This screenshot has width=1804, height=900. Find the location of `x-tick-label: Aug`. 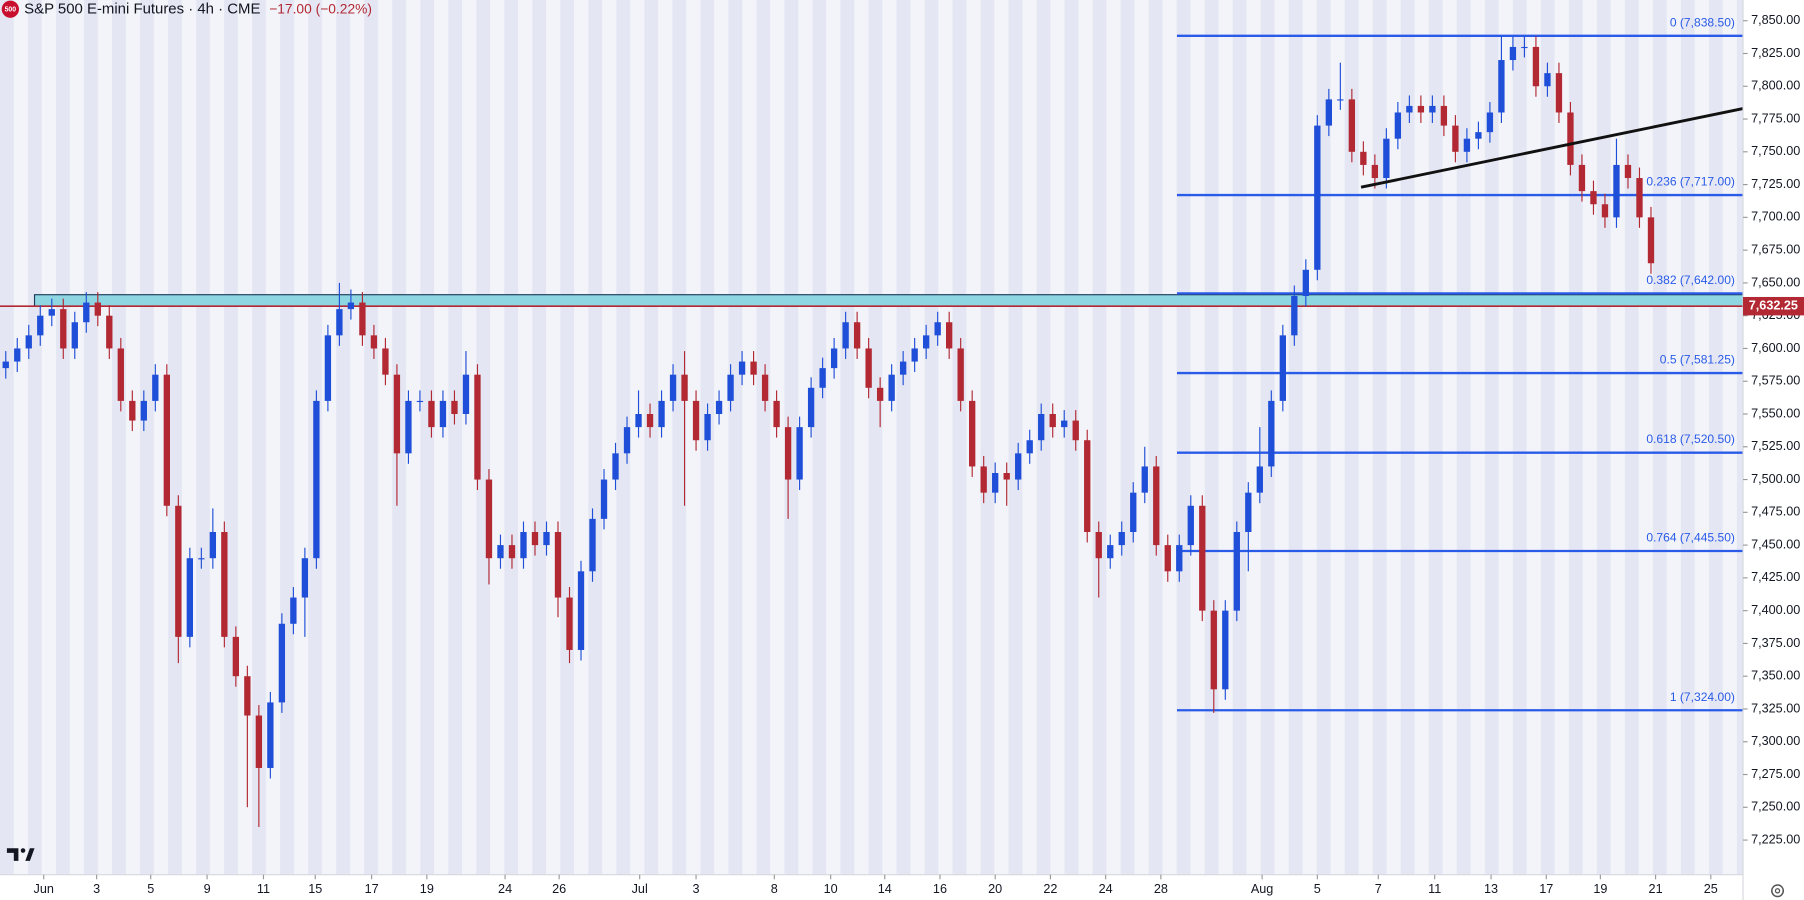

x-tick-label: Aug is located at coordinates (1262, 889).